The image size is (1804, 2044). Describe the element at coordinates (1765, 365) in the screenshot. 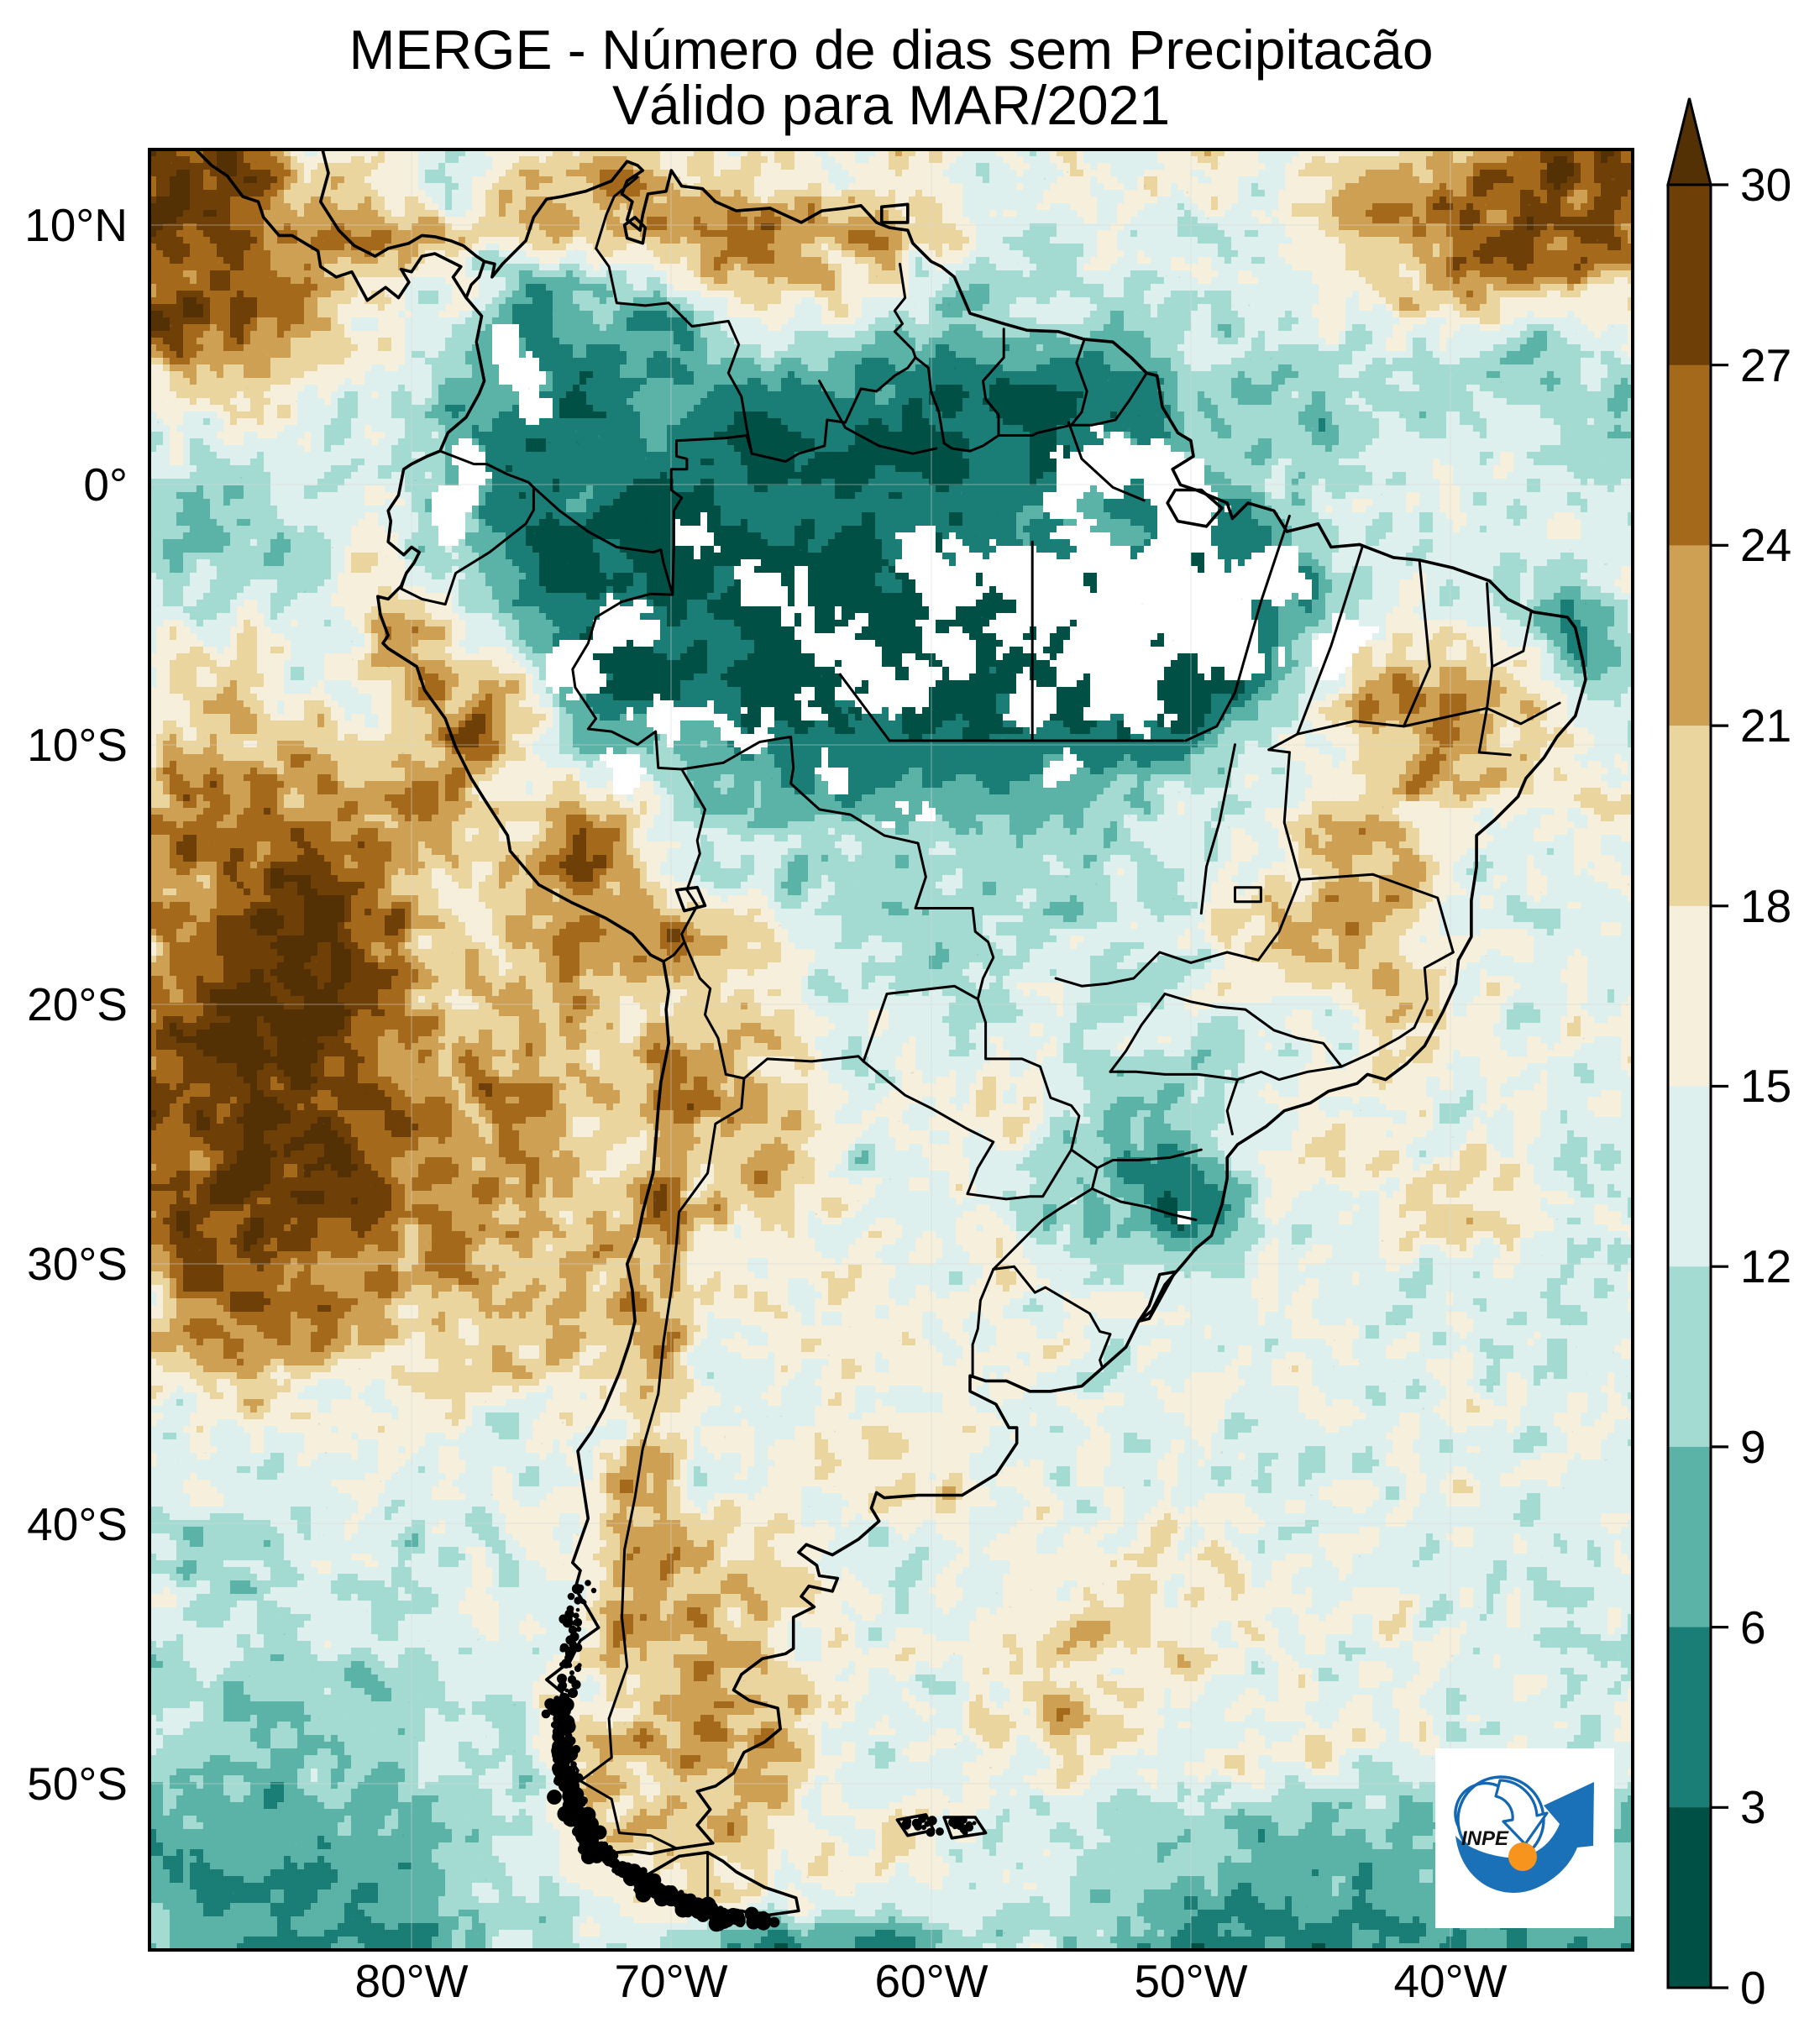

I see `svg-text: 27` at that location.